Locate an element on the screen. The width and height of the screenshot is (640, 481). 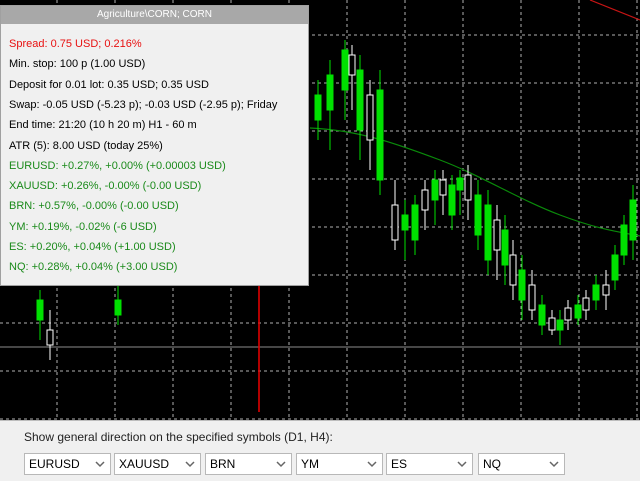
info-line: BRN: +0.57%, -0.00% (-0.00 USD) is located at coordinates (94, 206).